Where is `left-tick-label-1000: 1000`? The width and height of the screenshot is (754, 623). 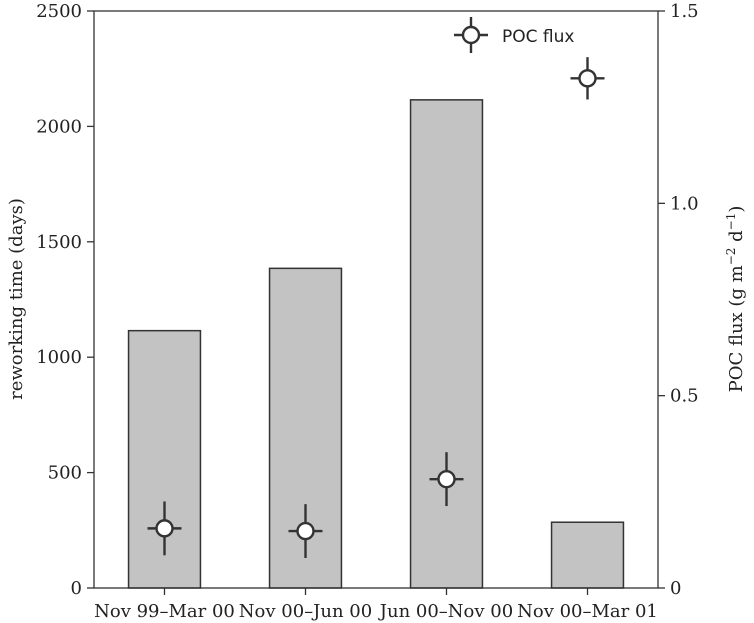
left-tick-label-1000: 1000 is located at coordinates (59, 357).